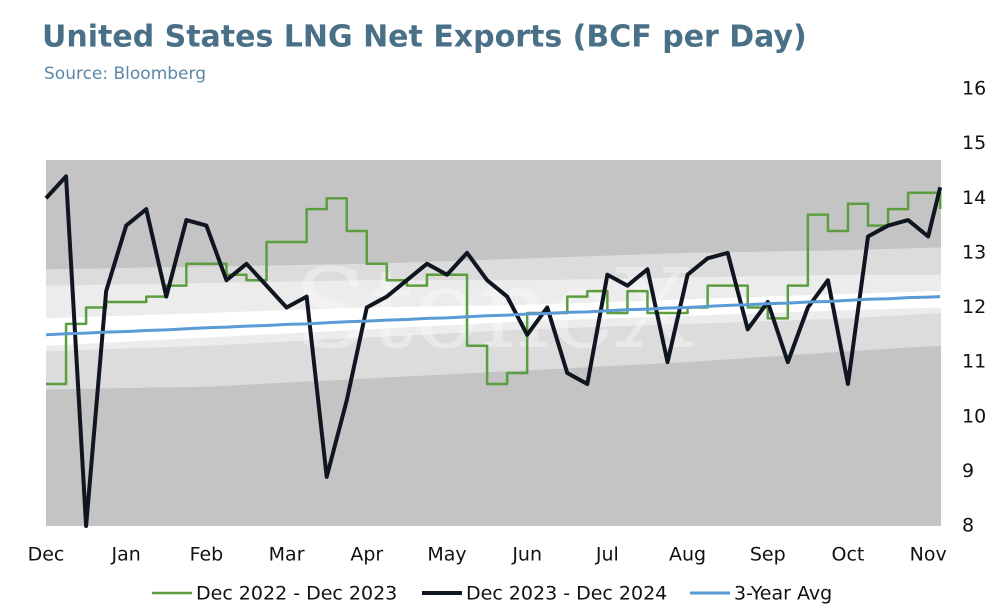 This screenshot has width=994, height=613. Describe the element at coordinates (366, 555) in the screenshot. I see `x-tick-label: Apr` at that location.